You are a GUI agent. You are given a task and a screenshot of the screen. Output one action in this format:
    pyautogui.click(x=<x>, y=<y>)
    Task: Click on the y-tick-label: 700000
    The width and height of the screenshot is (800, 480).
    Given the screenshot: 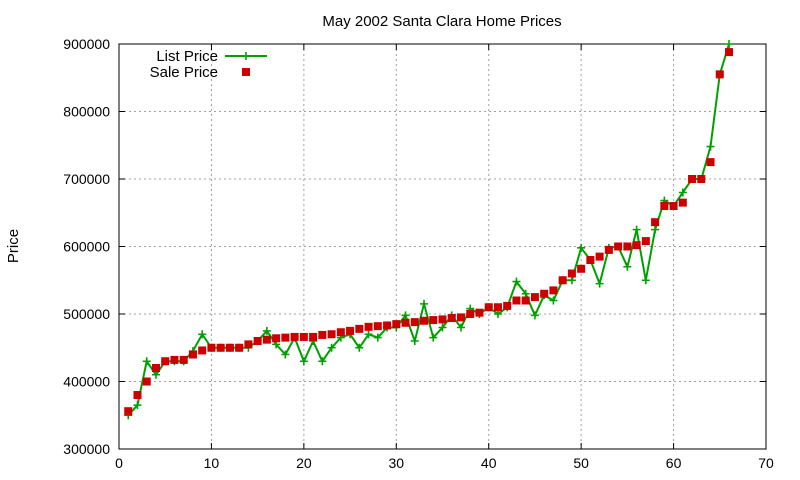 What is the action you would take?
    pyautogui.click(x=86, y=179)
    